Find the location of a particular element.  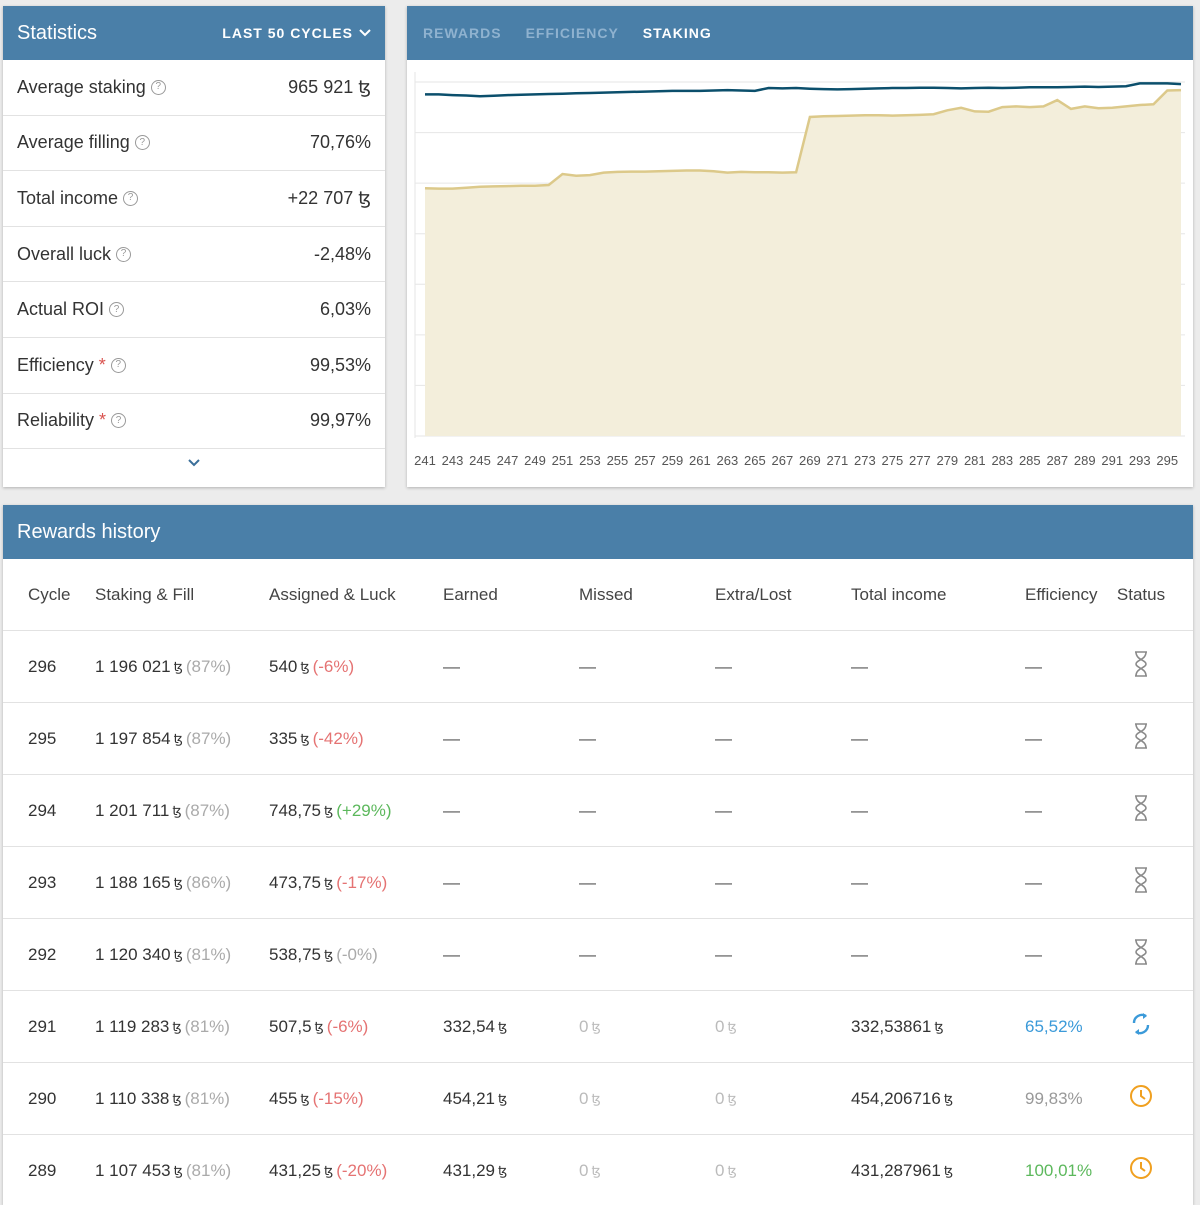

total-income-cell: — is located at coordinates (859, 954).